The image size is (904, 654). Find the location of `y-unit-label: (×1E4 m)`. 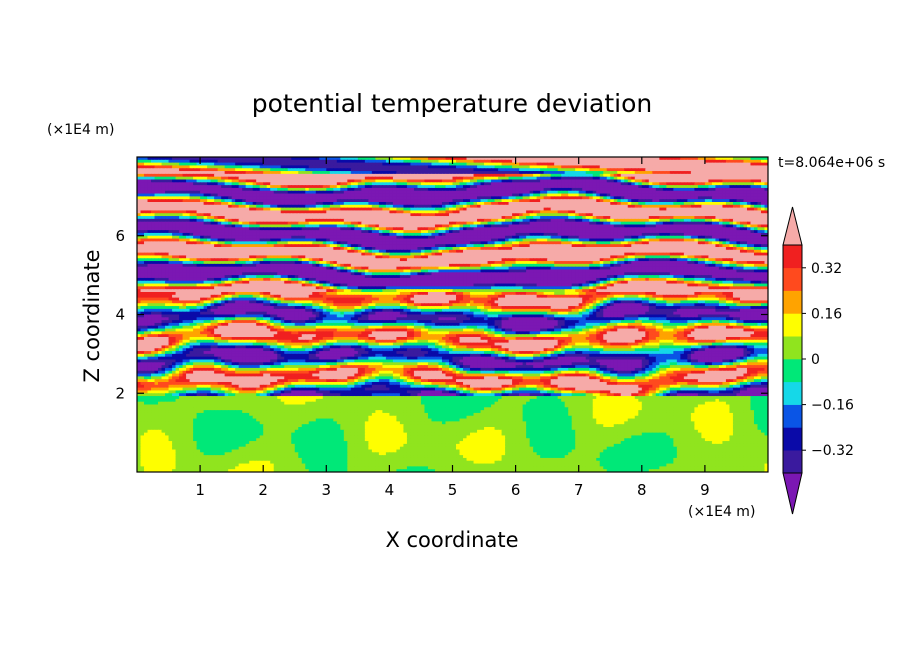

y-unit-label: (×1E4 m) is located at coordinates (80, 130).